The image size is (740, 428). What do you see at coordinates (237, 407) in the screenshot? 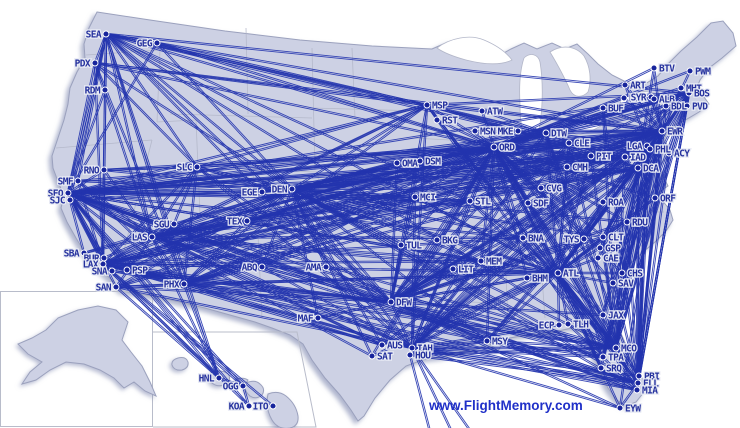
I see `airport-label-KOA: KOA` at bounding box center [237, 407].